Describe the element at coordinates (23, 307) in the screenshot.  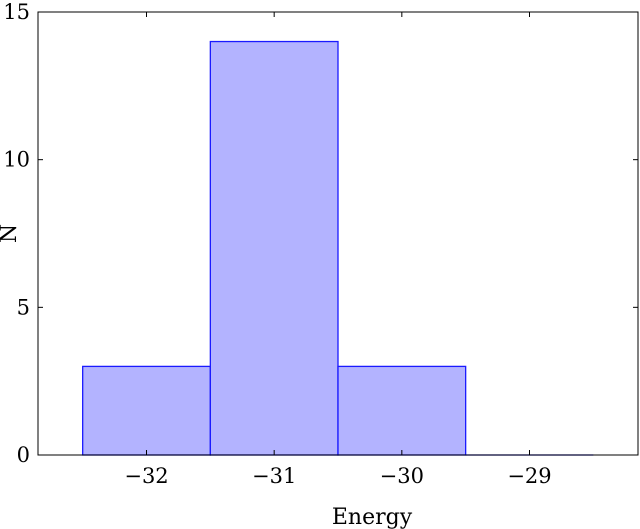
I see `y-tick-label: 5` at that location.